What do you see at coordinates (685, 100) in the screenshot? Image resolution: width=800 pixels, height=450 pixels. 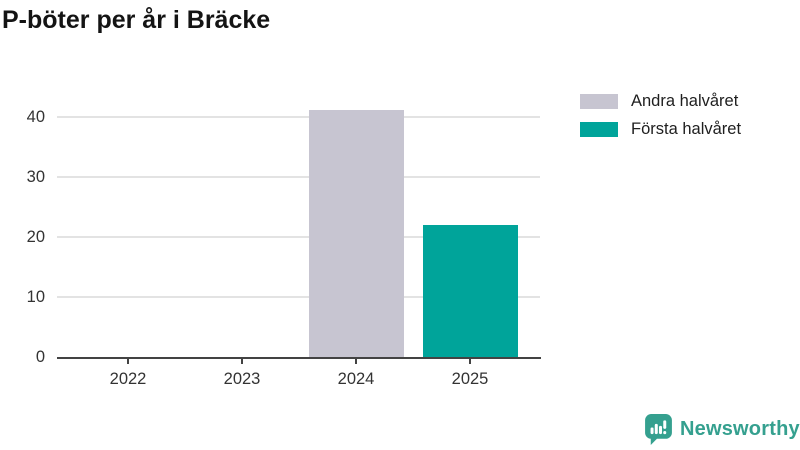 I see `legend-label: Andra halvåret` at bounding box center [685, 100].